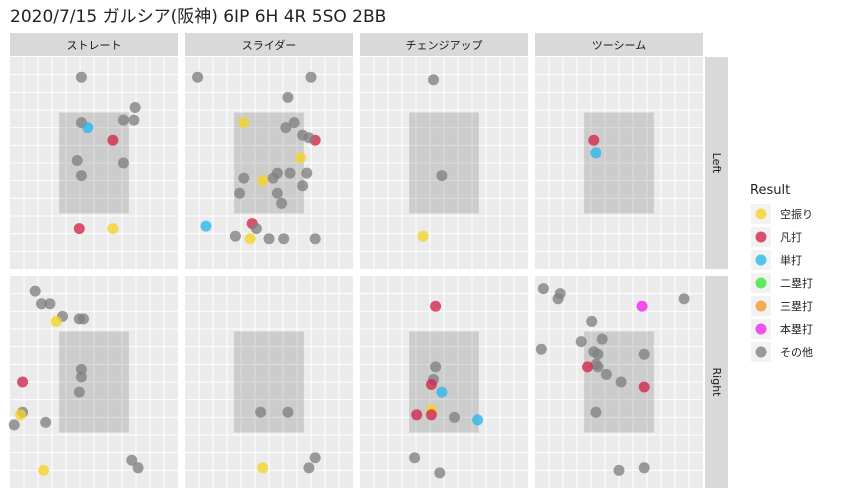 The width and height of the screenshot is (850, 500). What do you see at coordinates (761, 306) in the screenshot?
I see `legend-key-sanruida` at bounding box center [761, 306].